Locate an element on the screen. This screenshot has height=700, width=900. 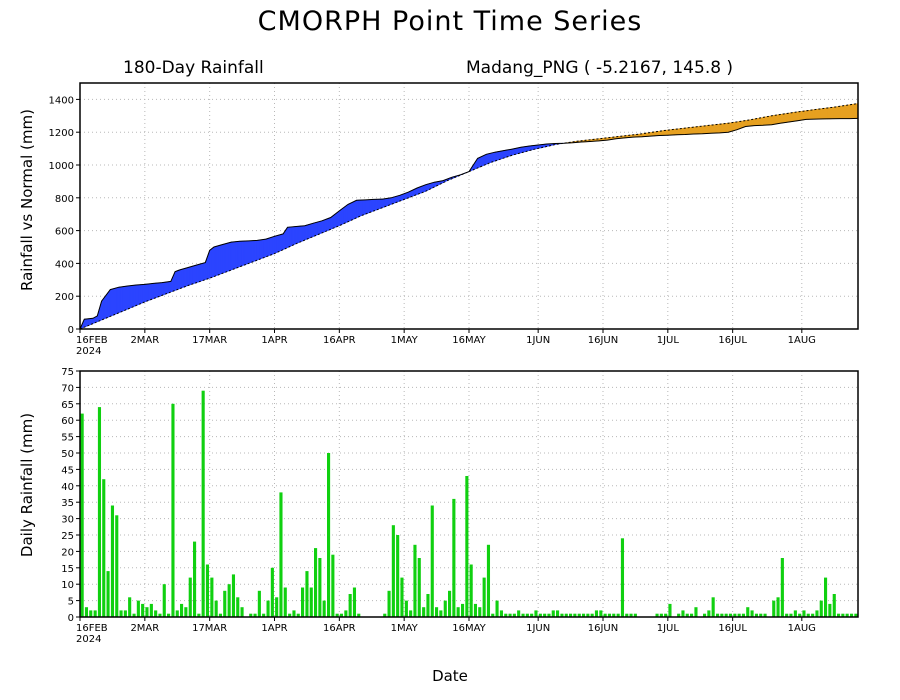
bottom-chart-x-tick-label: 16JUL is located at coordinates (732, 628).